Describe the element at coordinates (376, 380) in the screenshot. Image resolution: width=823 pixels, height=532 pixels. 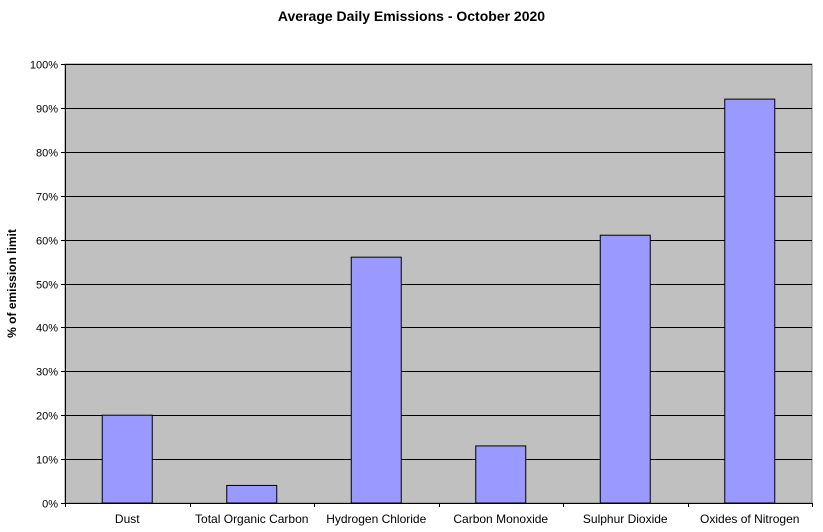
I see `bar-hydrogen-chloride` at that location.